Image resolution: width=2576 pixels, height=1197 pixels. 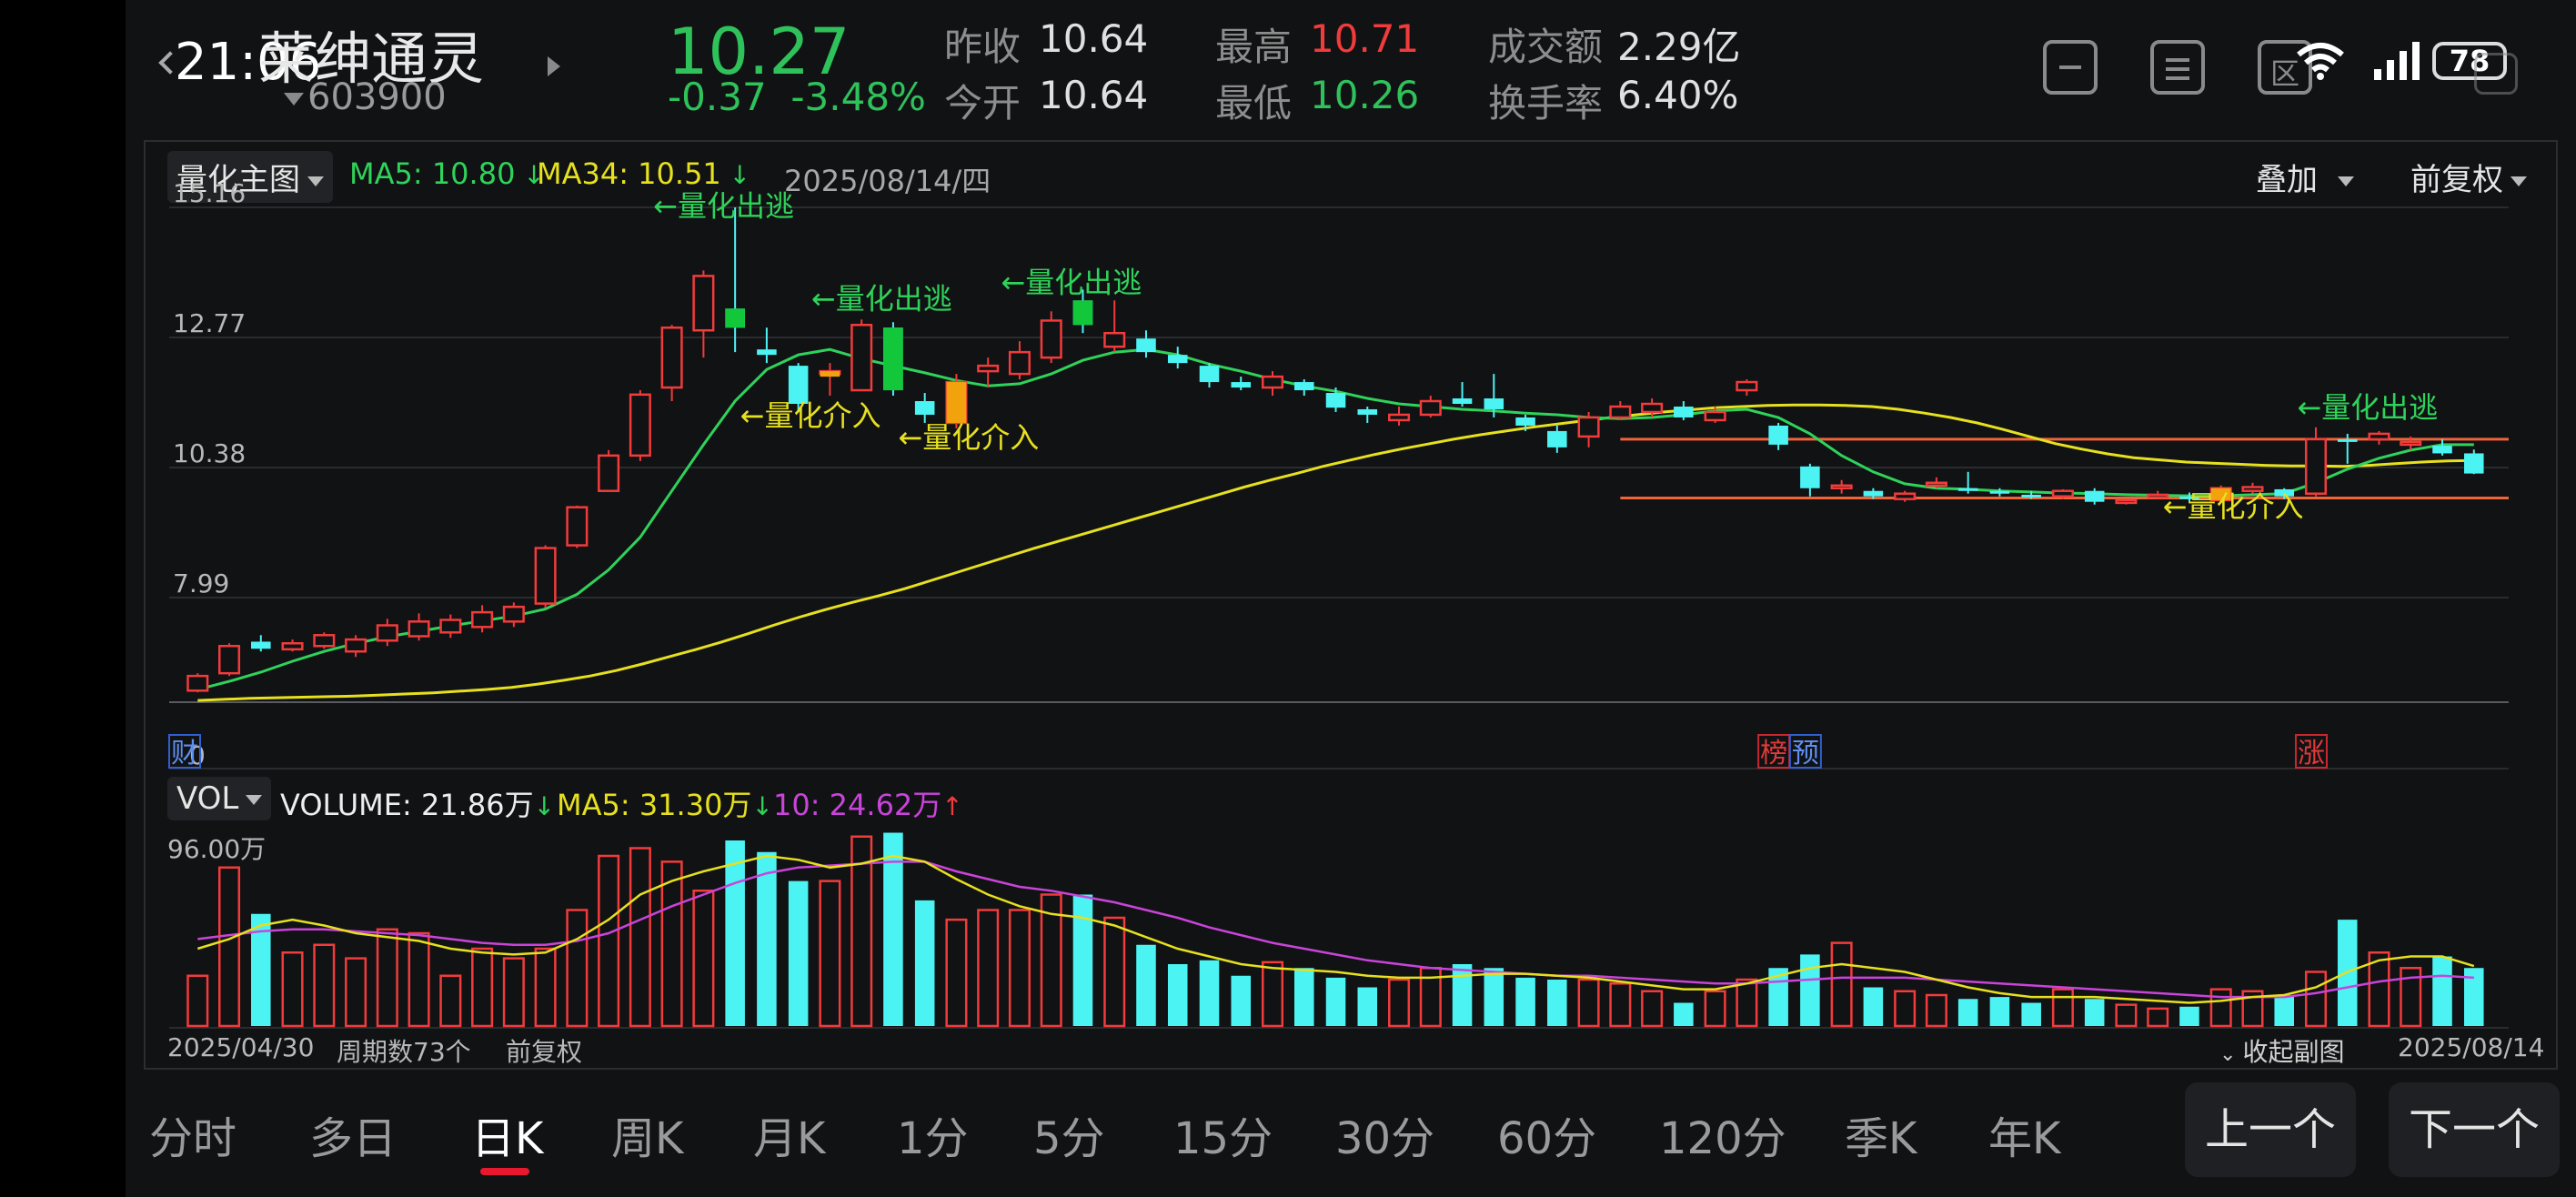 What do you see at coordinates (2397, 61) in the screenshot?
I see `signal-icon` at bounding box center [2397, 61].